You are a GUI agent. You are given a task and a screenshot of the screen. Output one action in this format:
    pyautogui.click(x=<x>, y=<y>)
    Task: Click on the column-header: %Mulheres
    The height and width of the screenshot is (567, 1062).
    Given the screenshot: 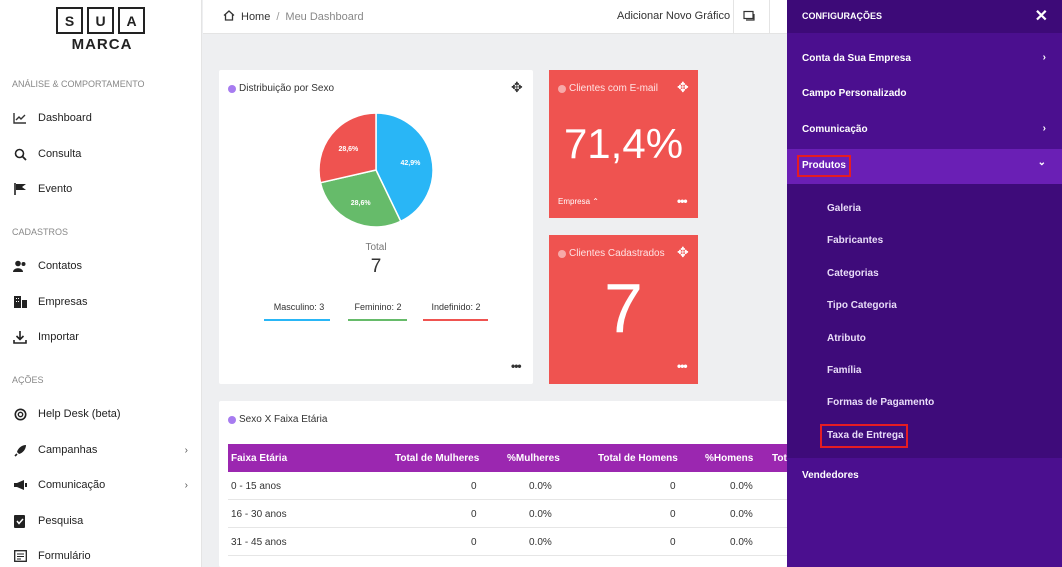 What is the action you would take?
    pyautogui.click(x=533, y=458)
    